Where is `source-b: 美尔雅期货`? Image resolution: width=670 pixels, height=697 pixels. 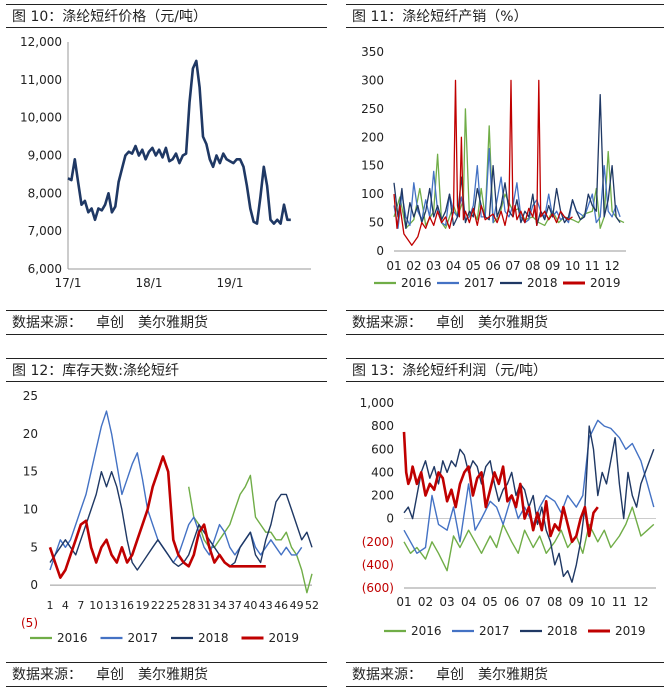 source-b: 美尔雅期货 is located at coordinates (513, 323).